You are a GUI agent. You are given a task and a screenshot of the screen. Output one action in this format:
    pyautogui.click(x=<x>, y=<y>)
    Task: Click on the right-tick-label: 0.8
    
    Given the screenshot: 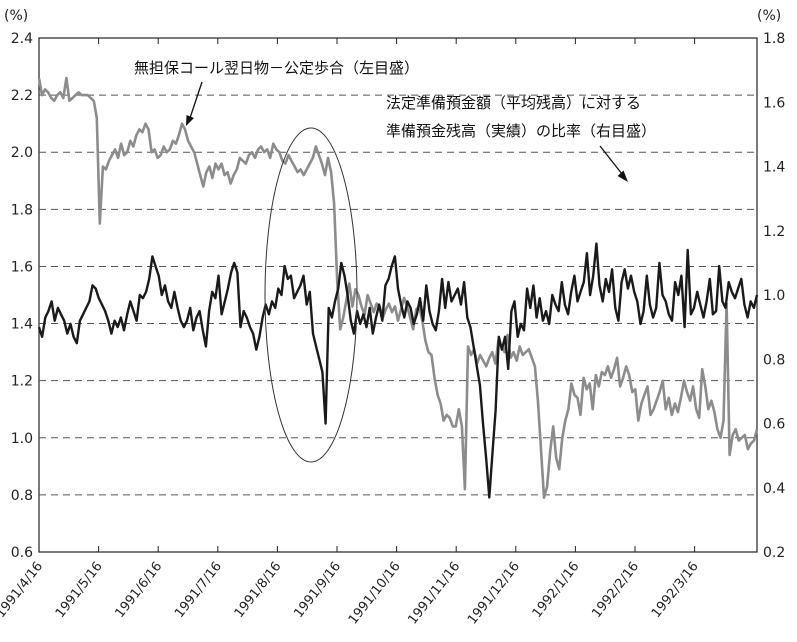 What is the action you would take?
    pyautogui.click(x=774, y=360)
    